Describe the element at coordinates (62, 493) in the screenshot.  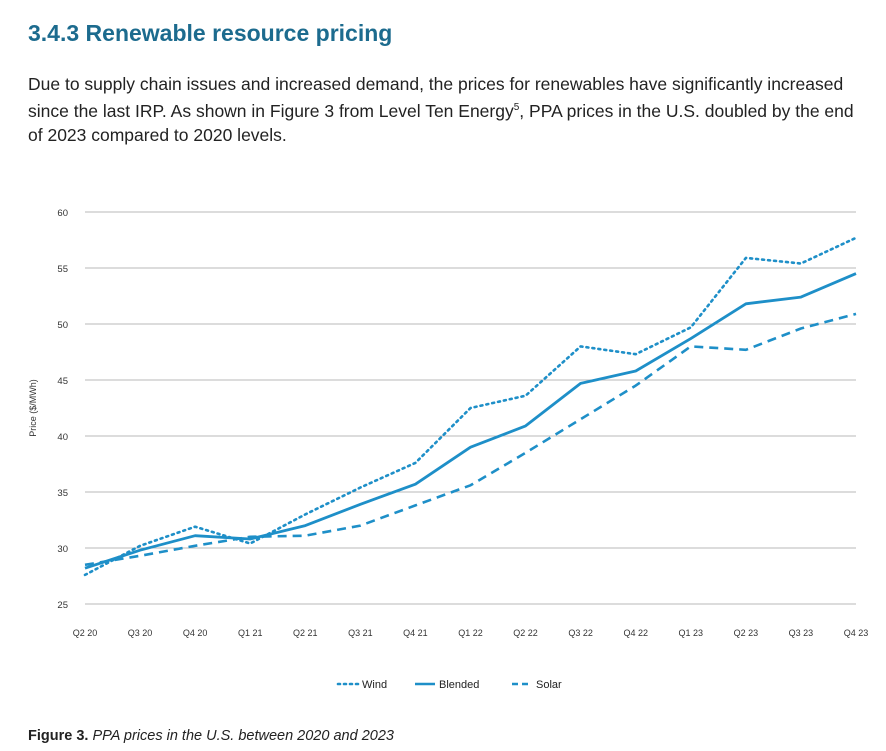
I see `y-tick-label: 35` at that location.